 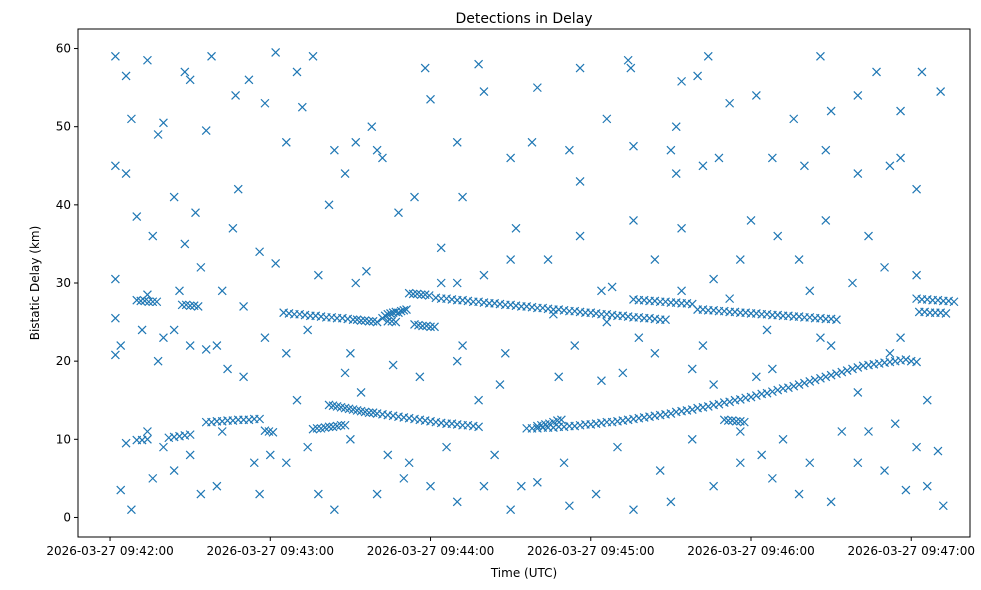 What do you see at coordinates (523, 573) in the screenshot?
I see `x-axis-label: Time (UTC)` at bounding box center [523, 573].